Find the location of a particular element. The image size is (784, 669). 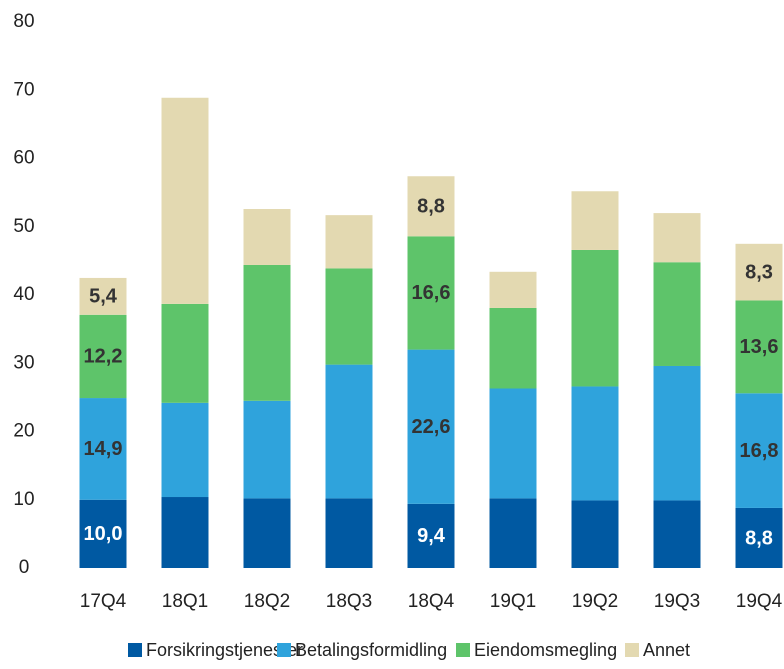

value-label: 16,8 is located at coordinates (759, 451).